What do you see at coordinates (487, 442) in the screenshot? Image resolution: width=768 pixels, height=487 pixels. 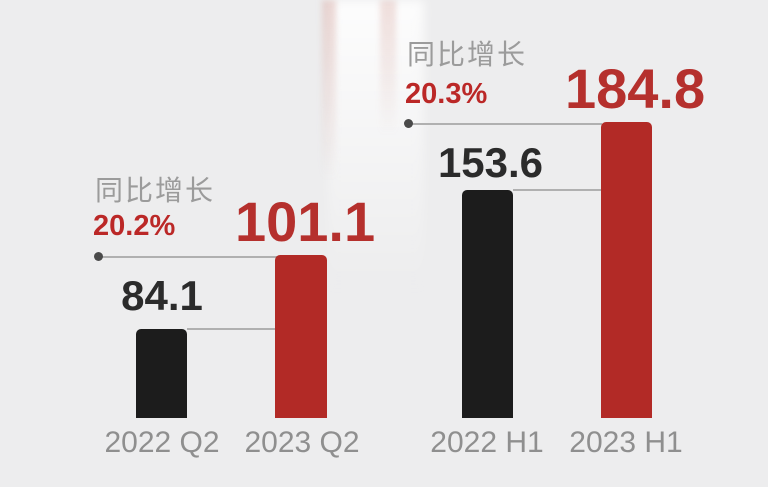 I see `x-label-2022-h1: 2022 H1` at bounding box center [487, 442].